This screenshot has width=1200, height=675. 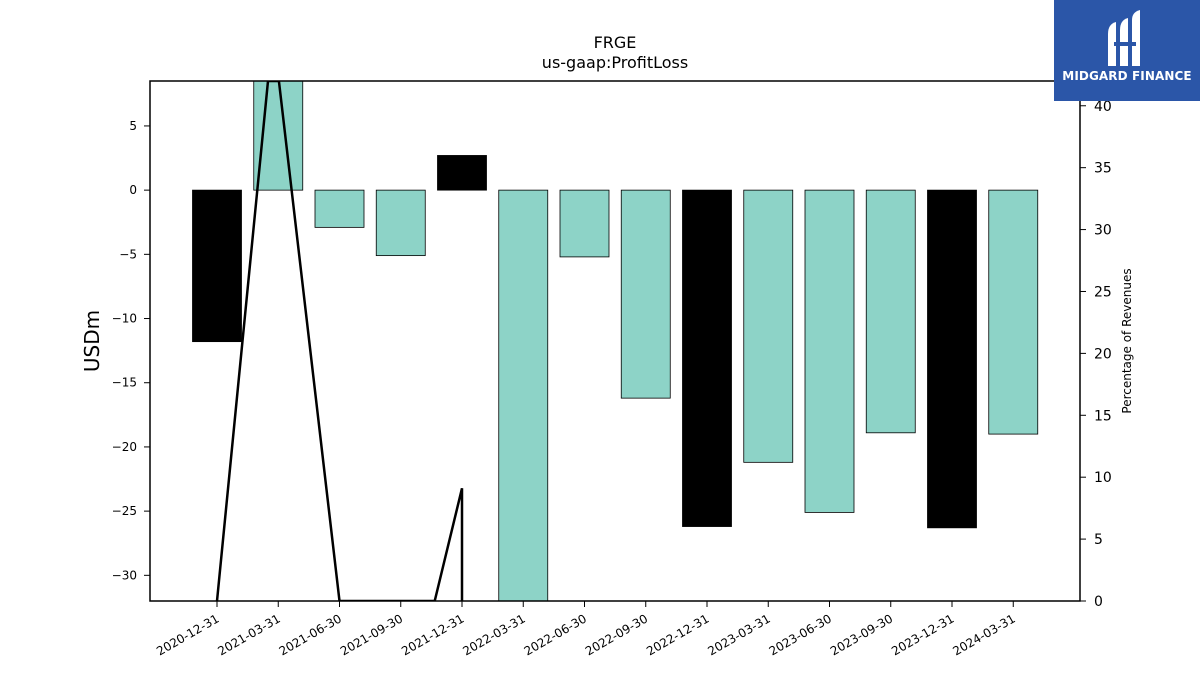 What do you see at coordinates (124, 511) in the screenshot?
I see `y-tick-label: −25` at bounding box center [124, 511].